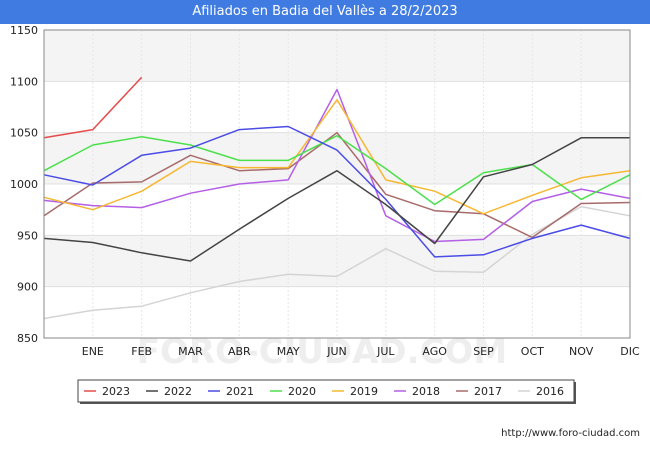  I want to click on x-tick-label: FEB, so click(141, 351).